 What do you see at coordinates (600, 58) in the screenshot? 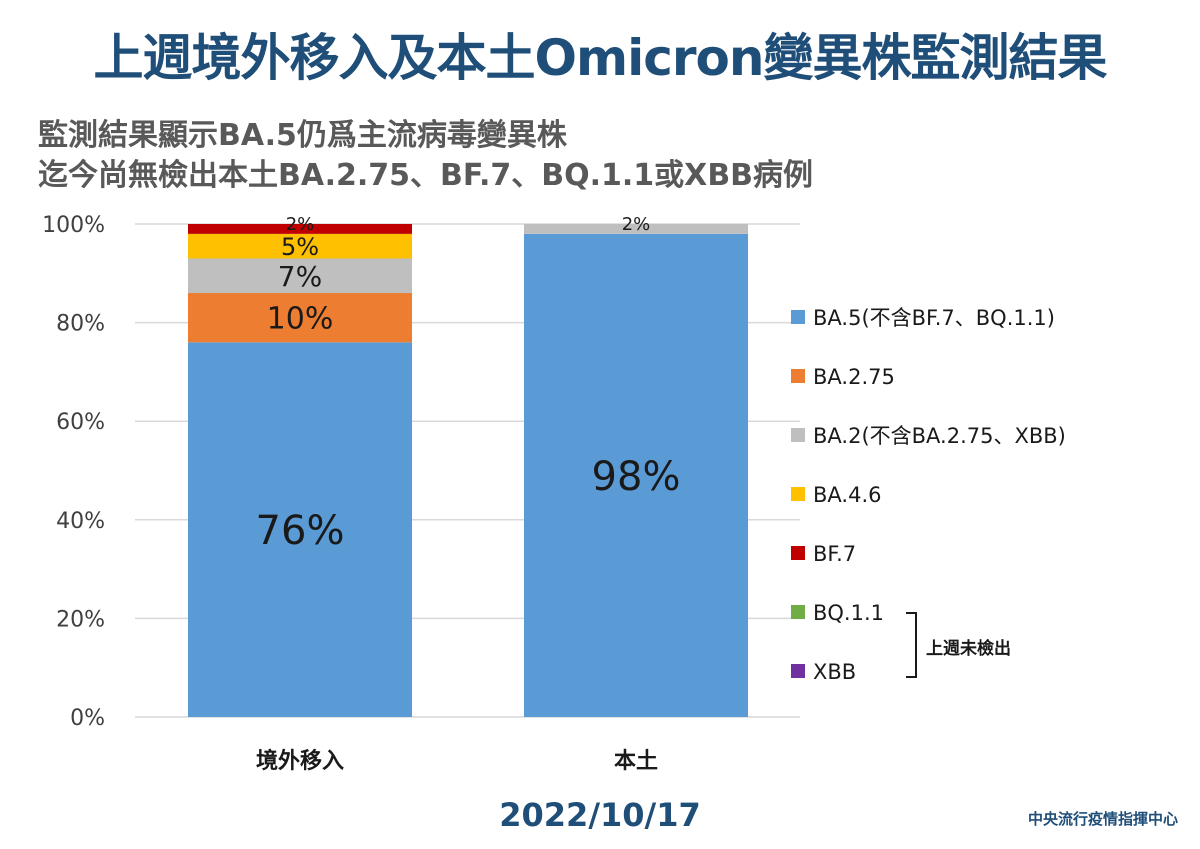
I see `page-title: 上週境外移入及本土Omicron變異株監測結果` at bounding box center [600, 58].